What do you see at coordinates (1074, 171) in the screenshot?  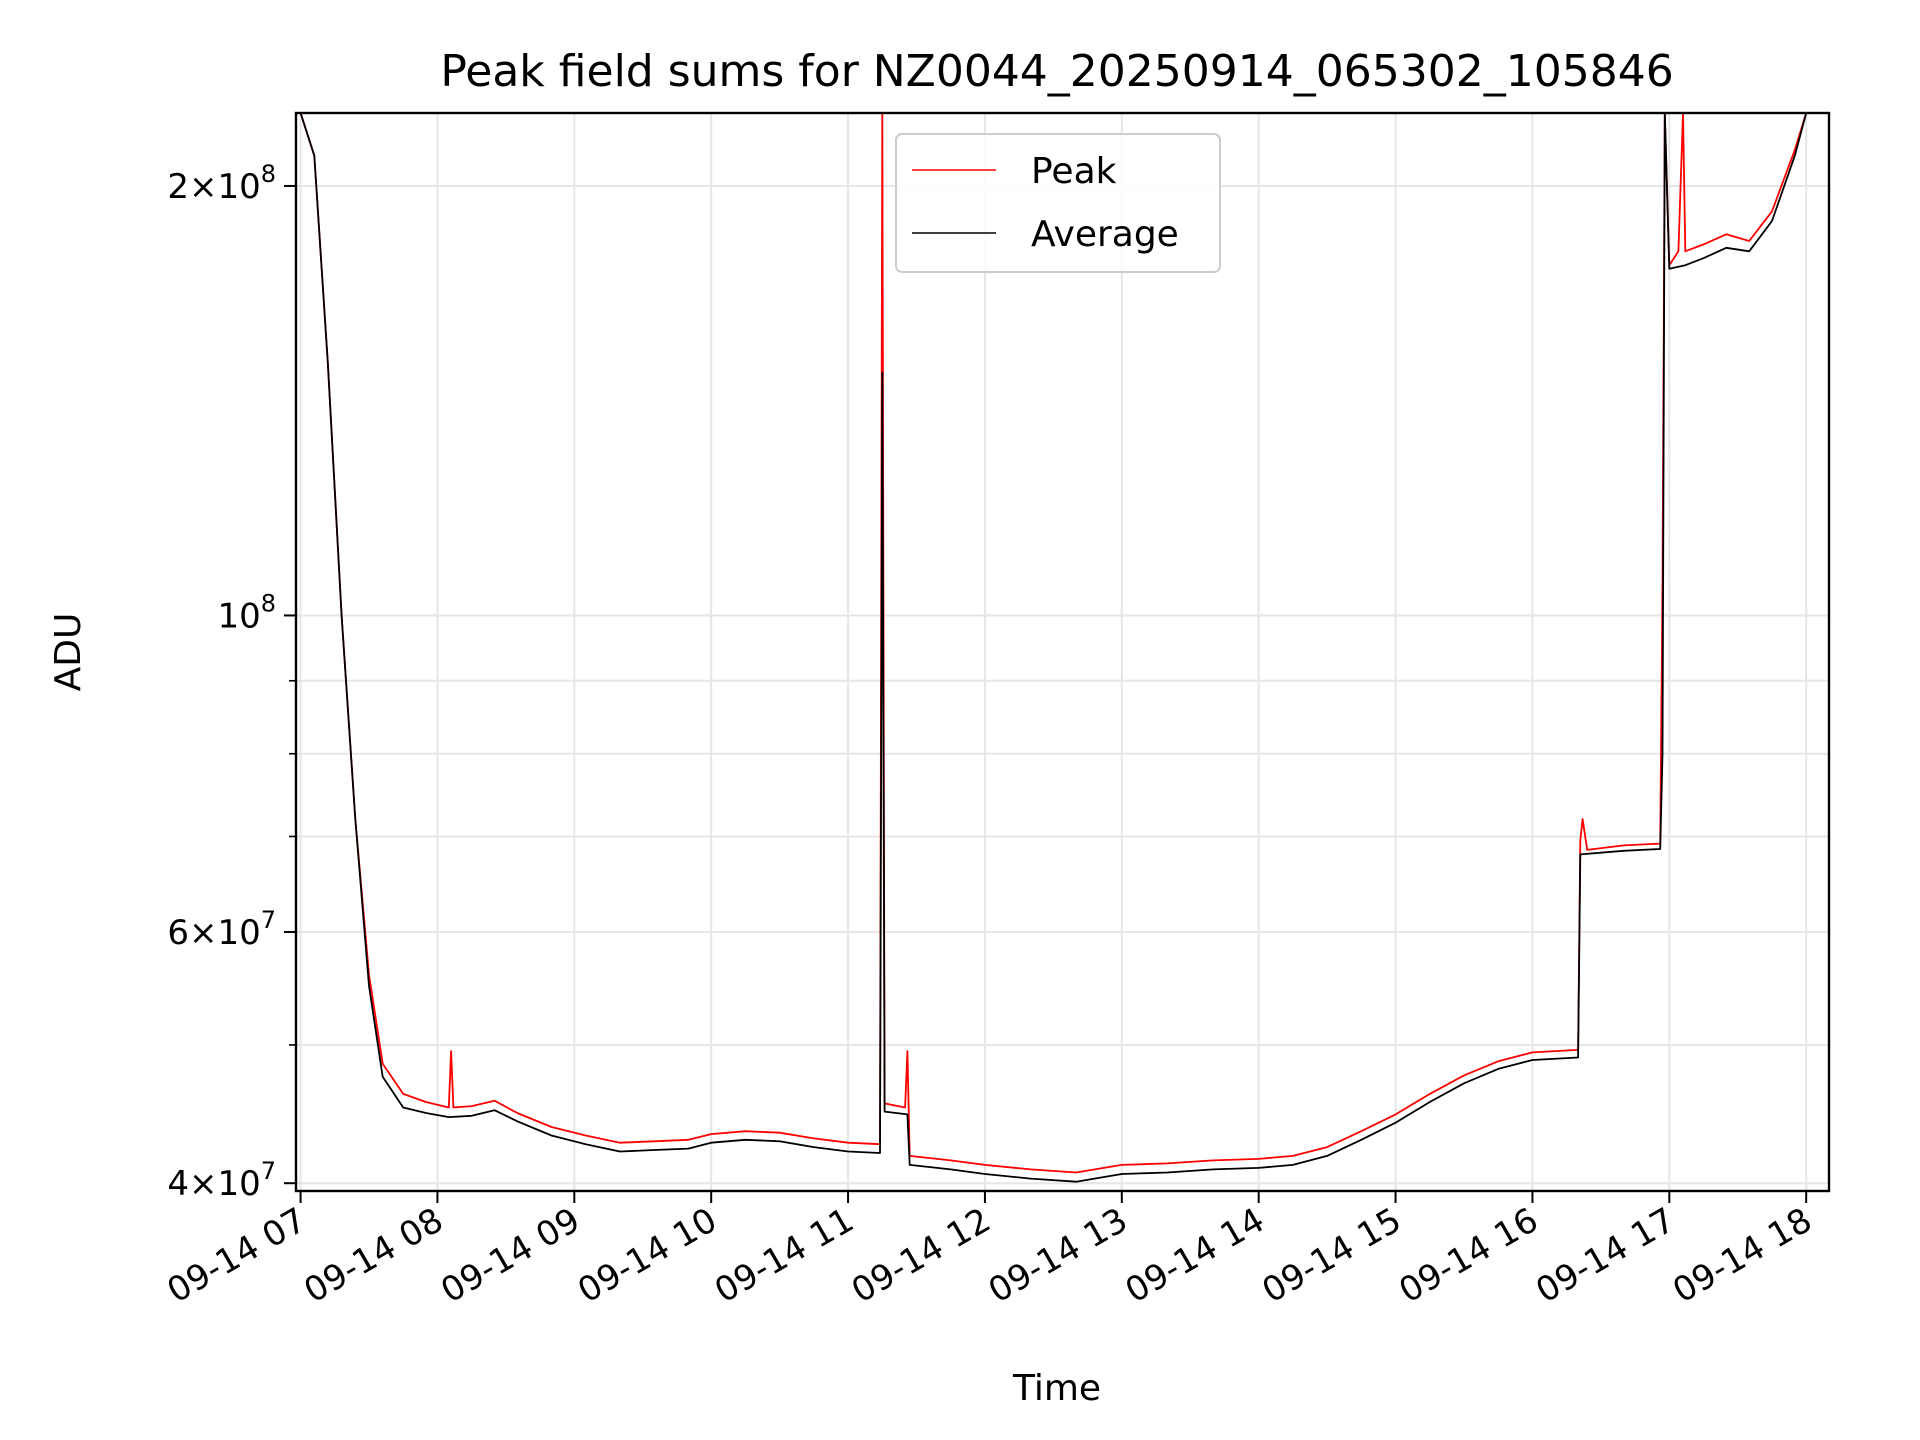 I see `legend-label-peak: Peak` at bounding box center [1074, 171].